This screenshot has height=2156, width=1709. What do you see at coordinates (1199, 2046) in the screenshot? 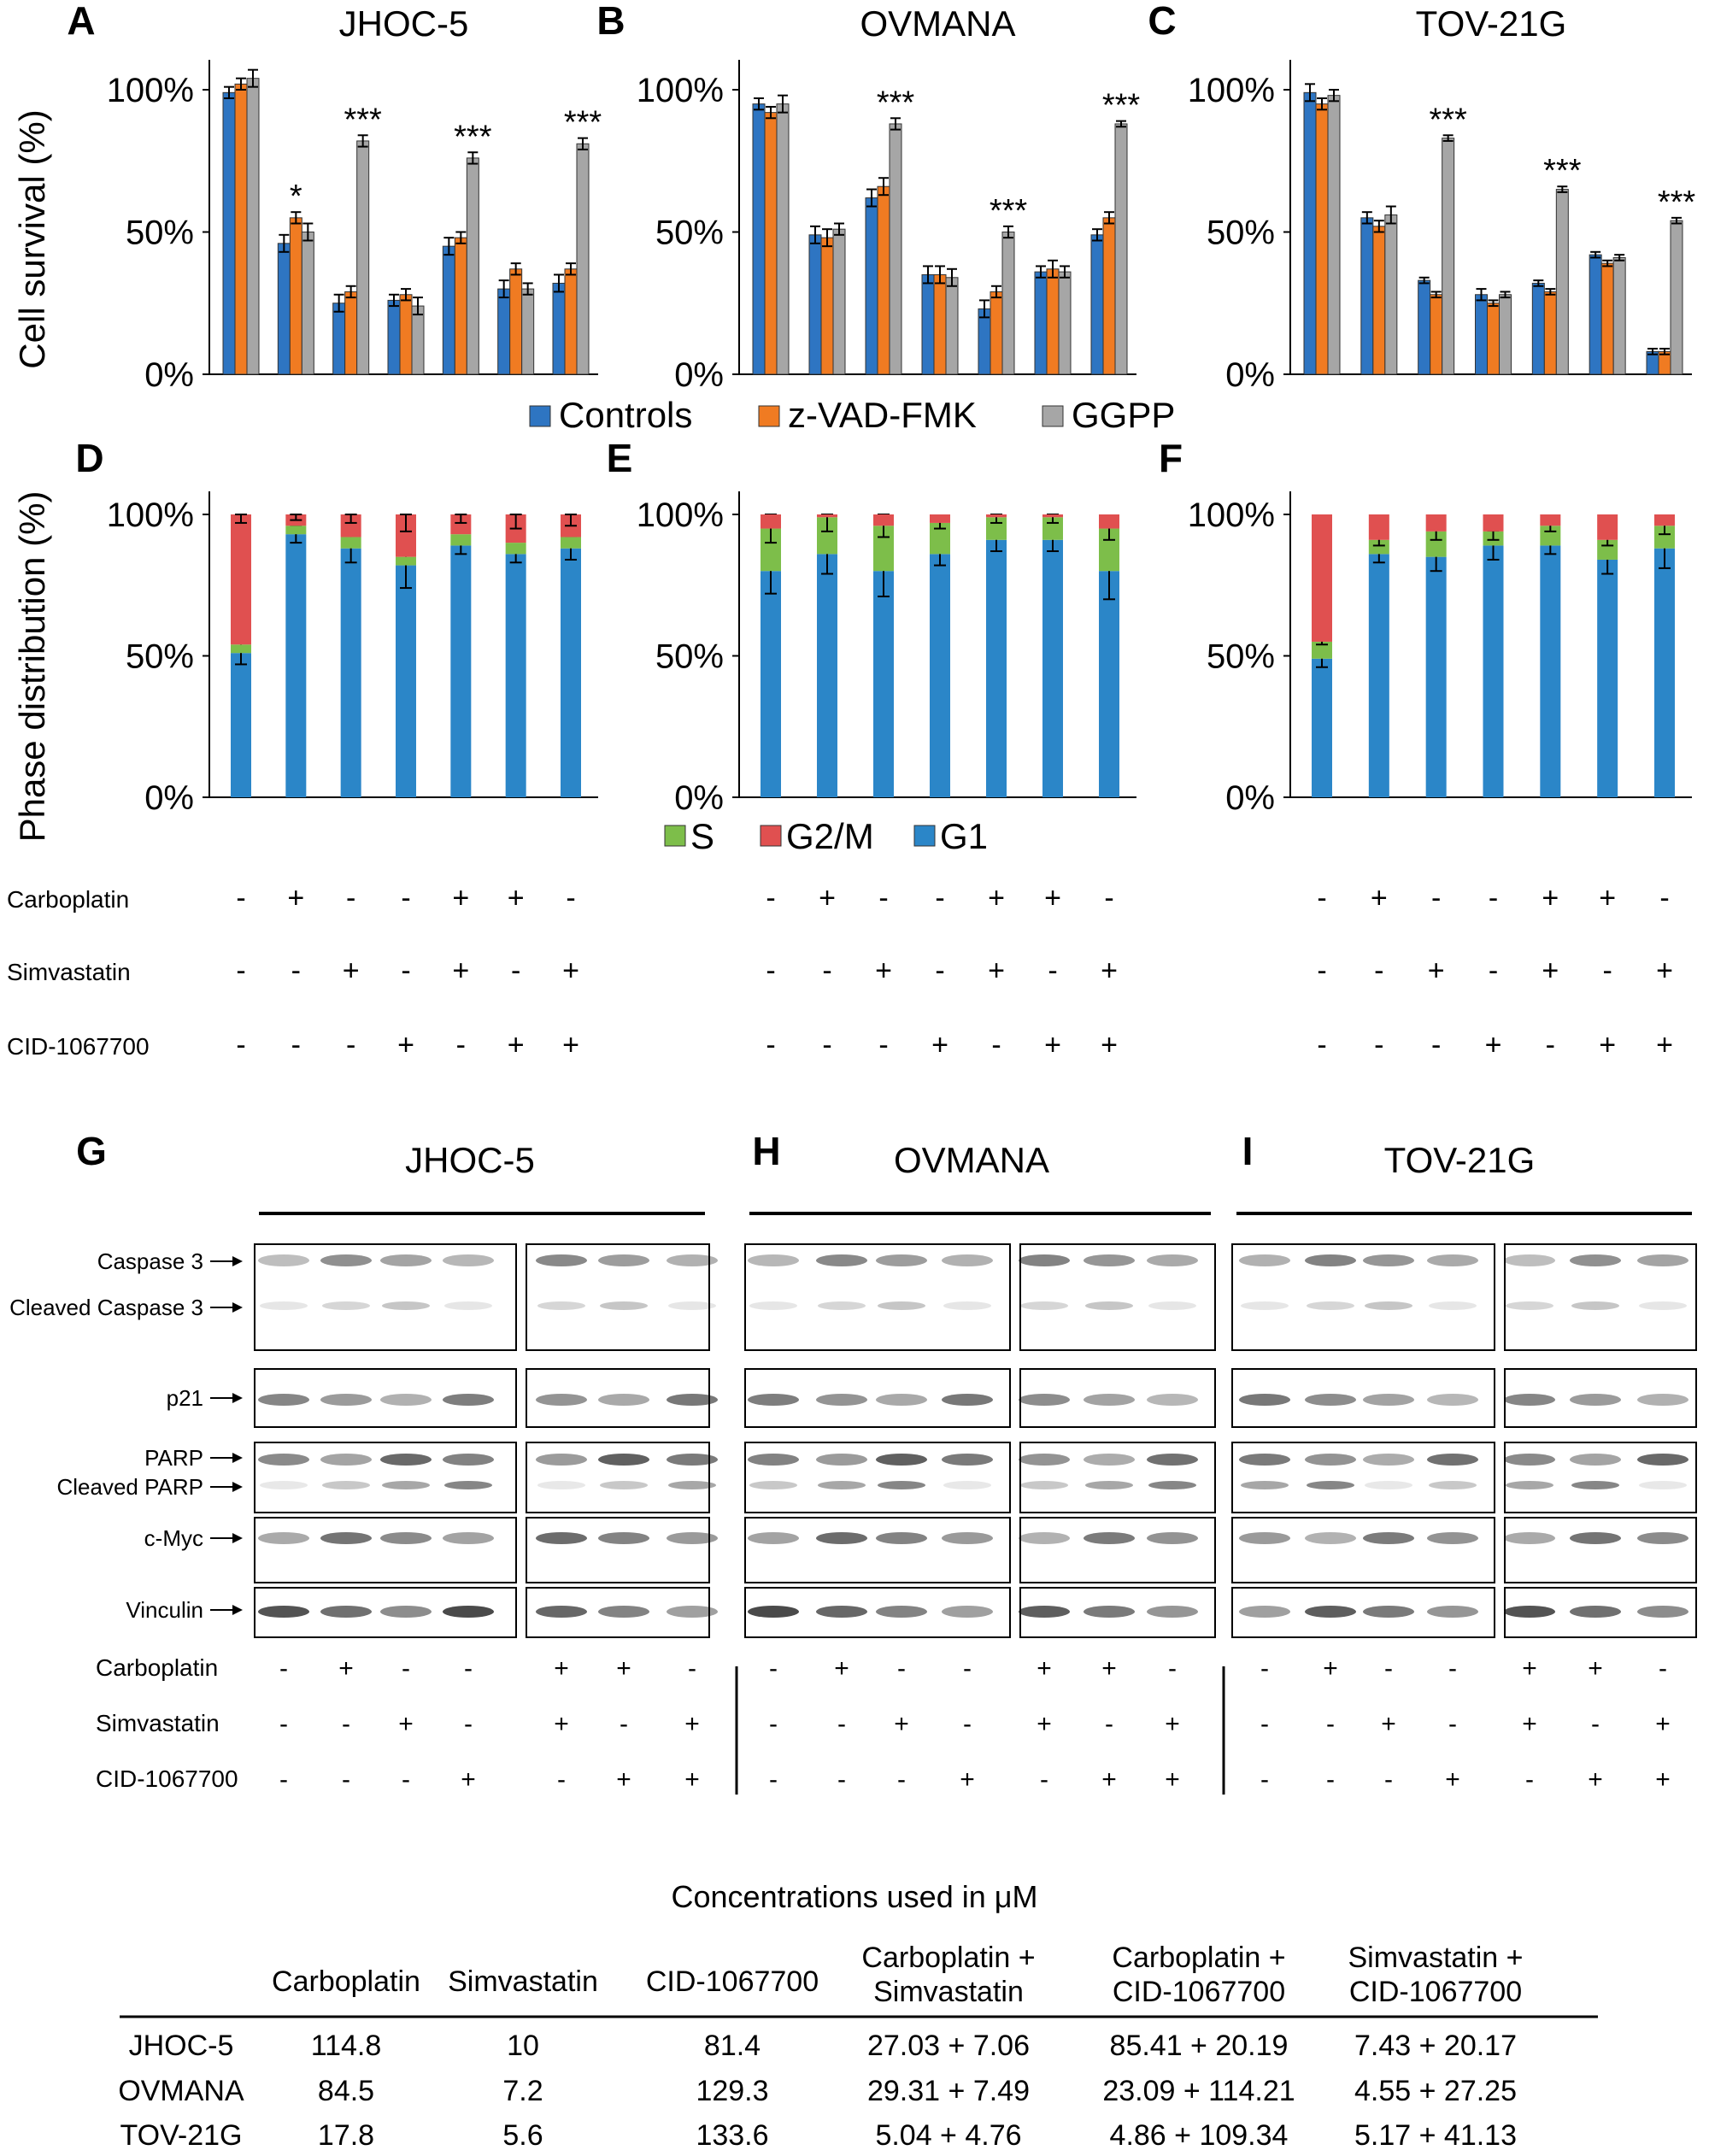
I see `table-cell: 85.41 + 20.19` at bounding box center [1199, 2046].